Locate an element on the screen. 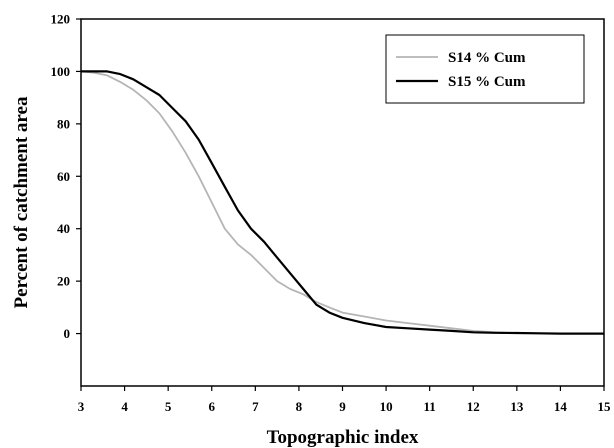 This screenshot has width=614, height=448. y-tick-label: 100 is located at coordinates (61, 71).